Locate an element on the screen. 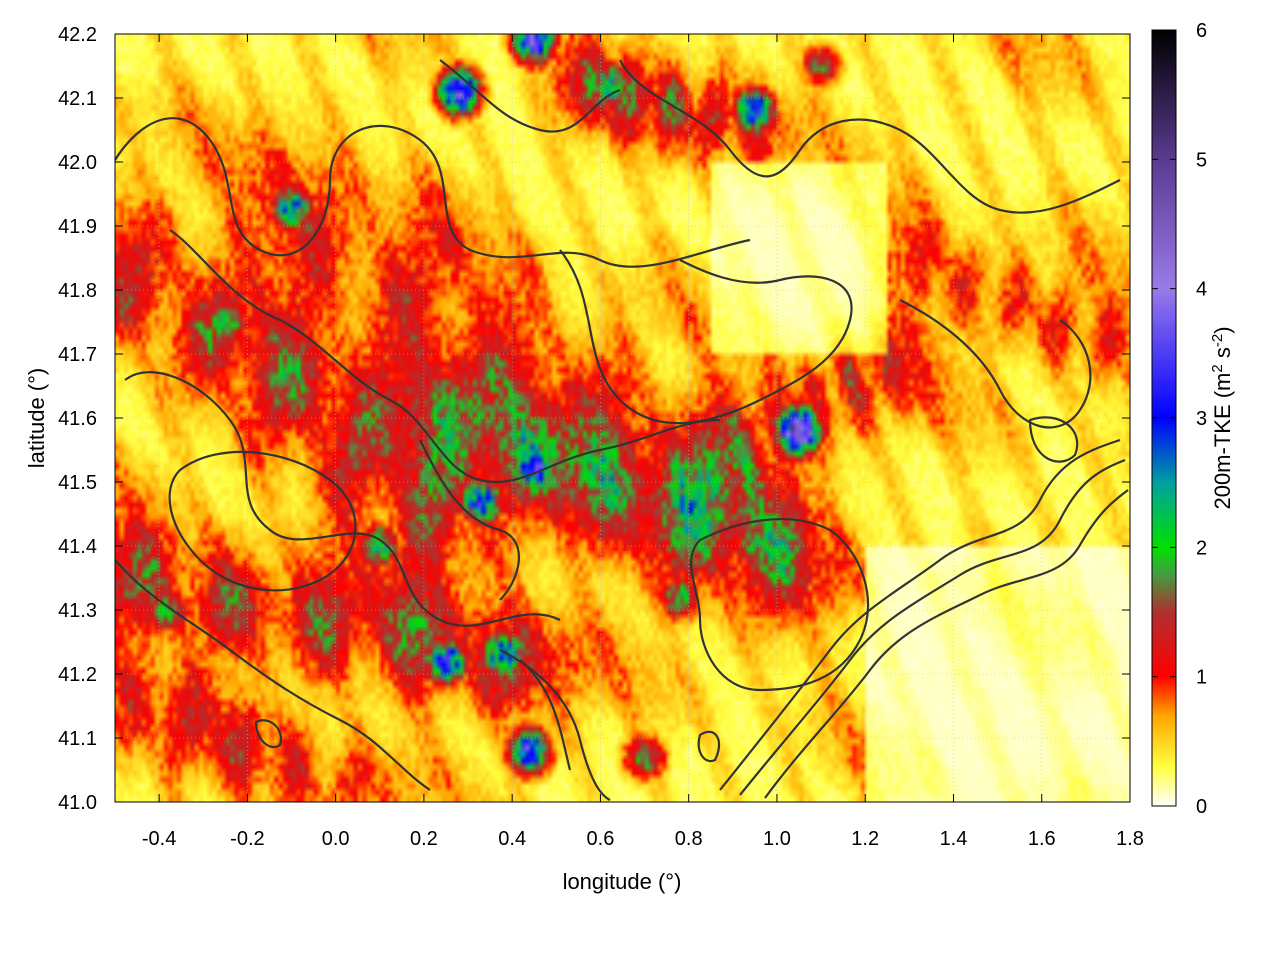  x-tick-label: -0.2 is located at coordinates (247, 839).